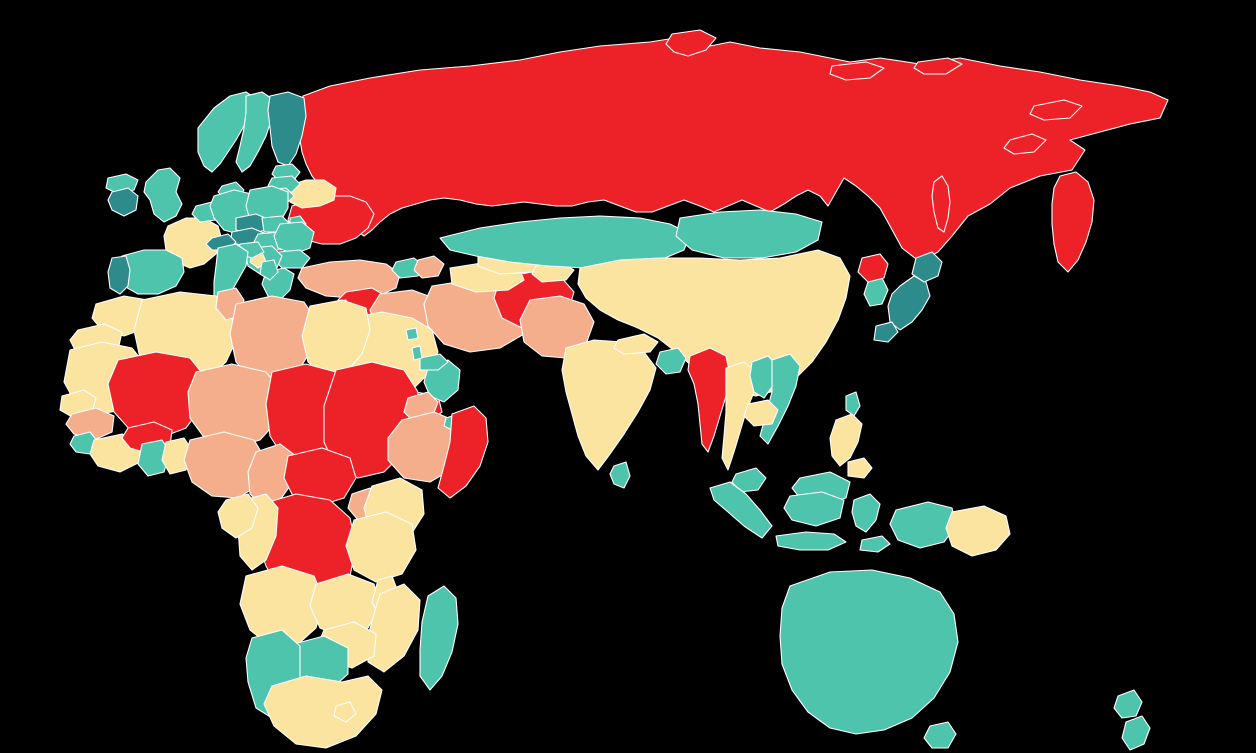 The height and width of the screenshot is (753, 1256). I want to click on region-new-zealand-south, so click(1136, 733).